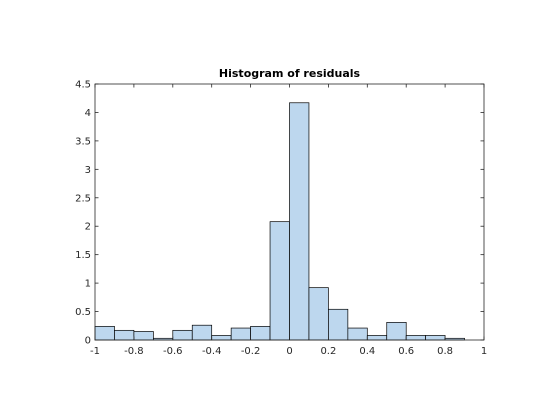 This screenshot has width=560, height=420. I want to click on y-tick-label: 1.5, so click(83, 255).